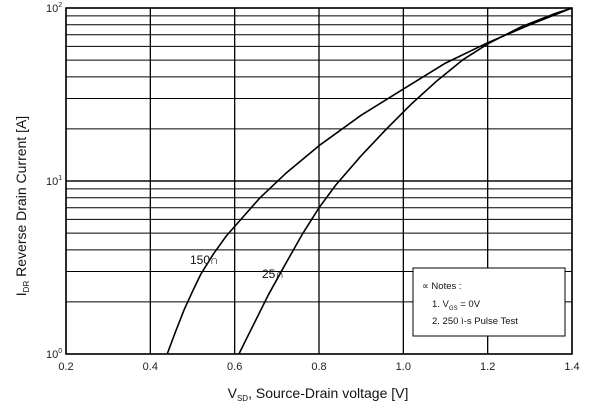  Describe the element at coordinates (475, 321) in the screenshot. I see `note-2: 2. 250 ì-s Pulse Test` at that location.